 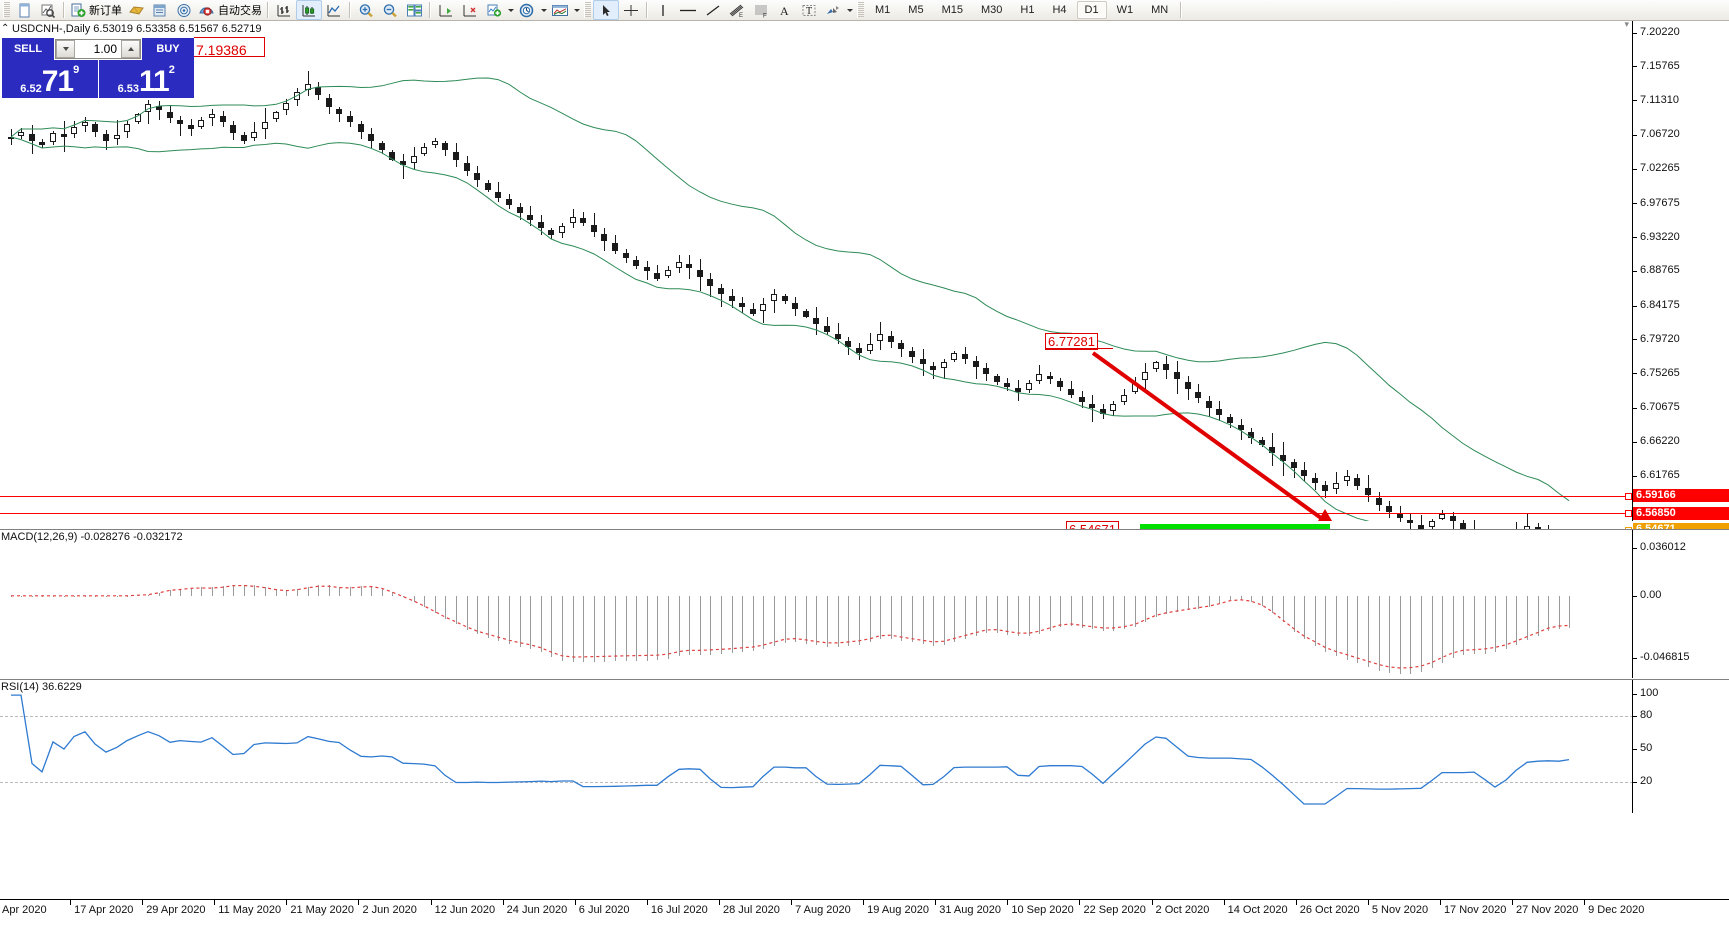 I want to click on volume-increase-icon, so click(x=130, y=49).